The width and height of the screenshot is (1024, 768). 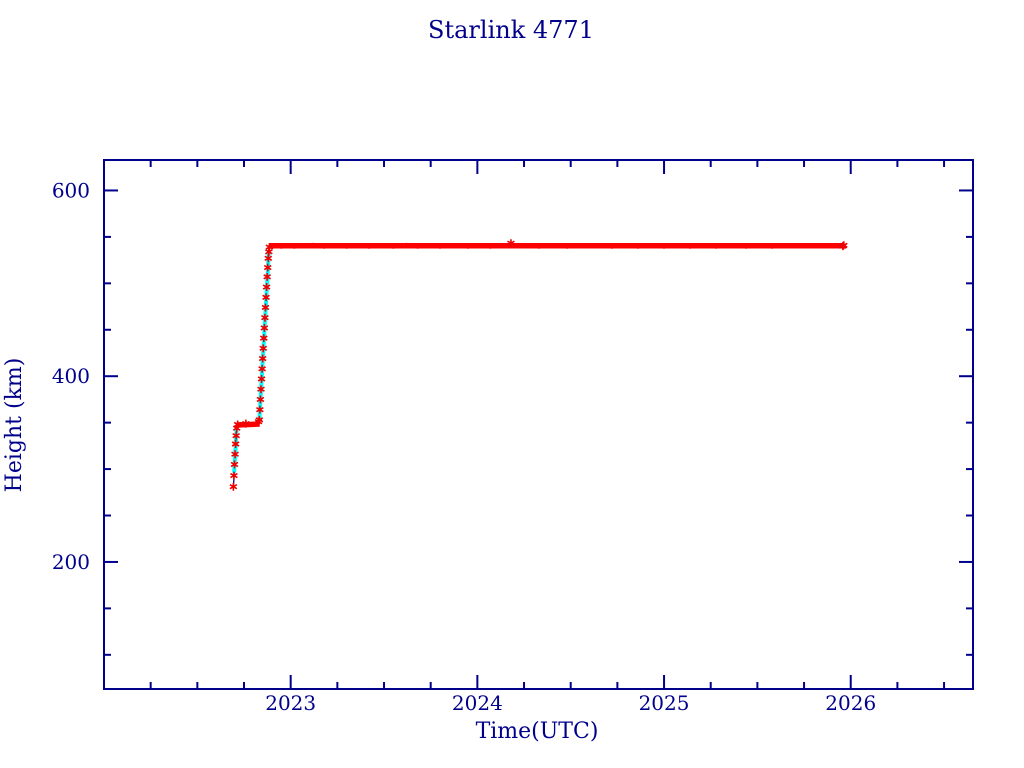 What do you see at coordinates (511, 30) in the screenshot?
I see `chart-title: Starlink 4771` at bounding box center [511, 30].